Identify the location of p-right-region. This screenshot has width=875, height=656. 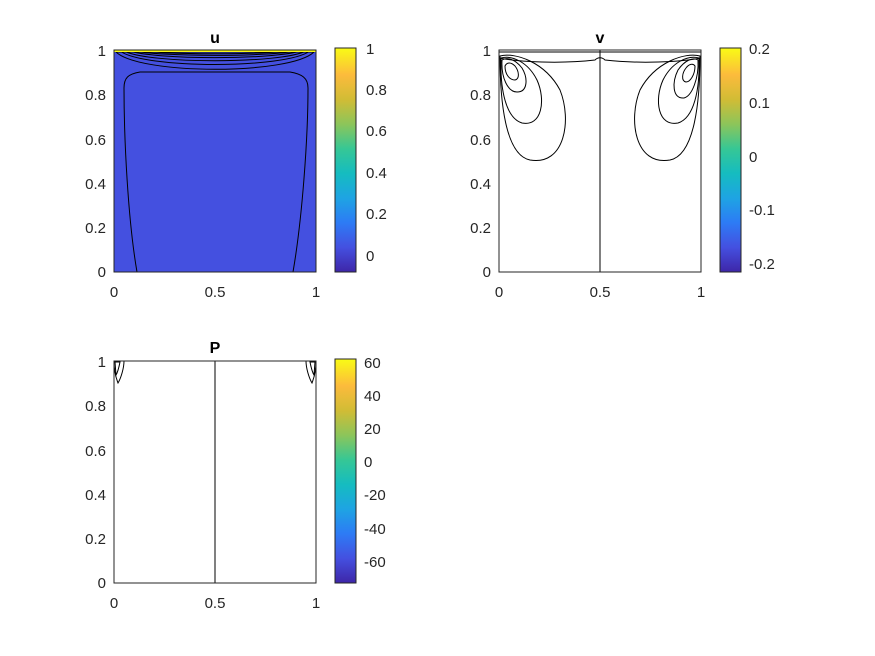
(265, 472).